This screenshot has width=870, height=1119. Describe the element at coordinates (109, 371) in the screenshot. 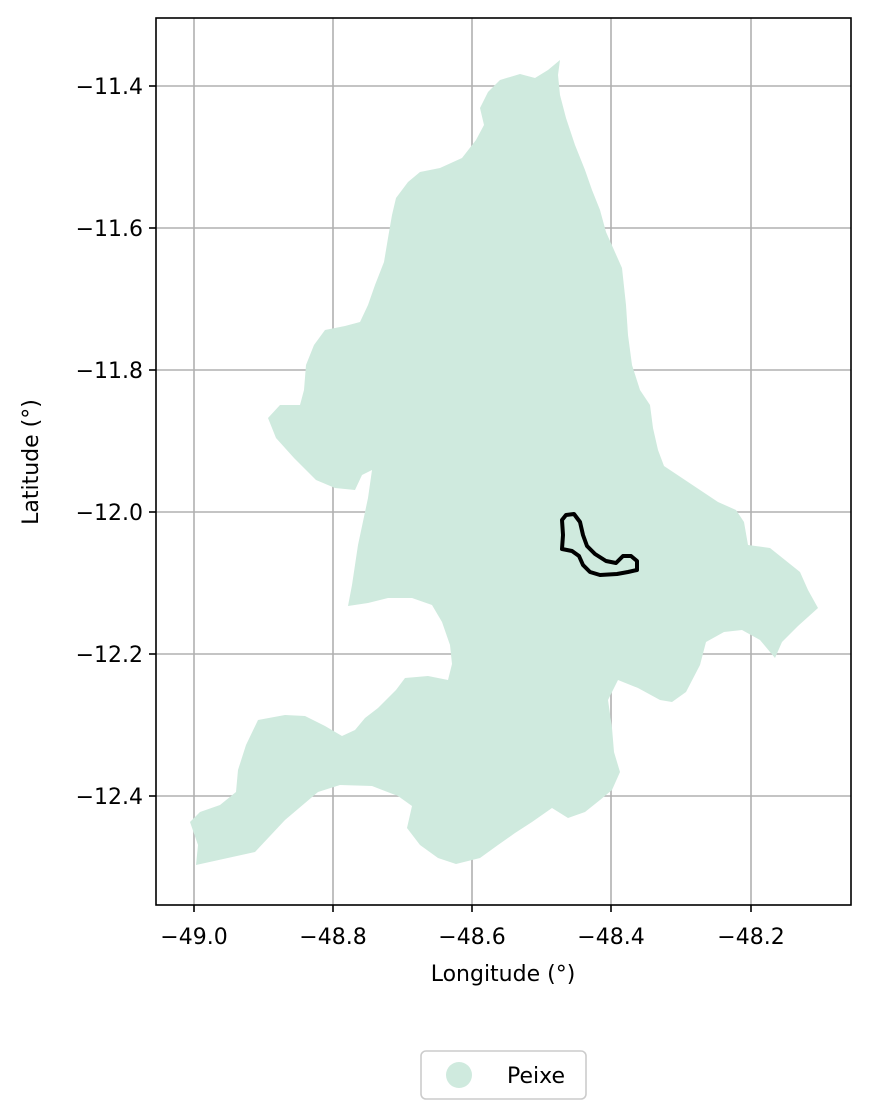

I see `y-tick-label: −11.8` at that location.